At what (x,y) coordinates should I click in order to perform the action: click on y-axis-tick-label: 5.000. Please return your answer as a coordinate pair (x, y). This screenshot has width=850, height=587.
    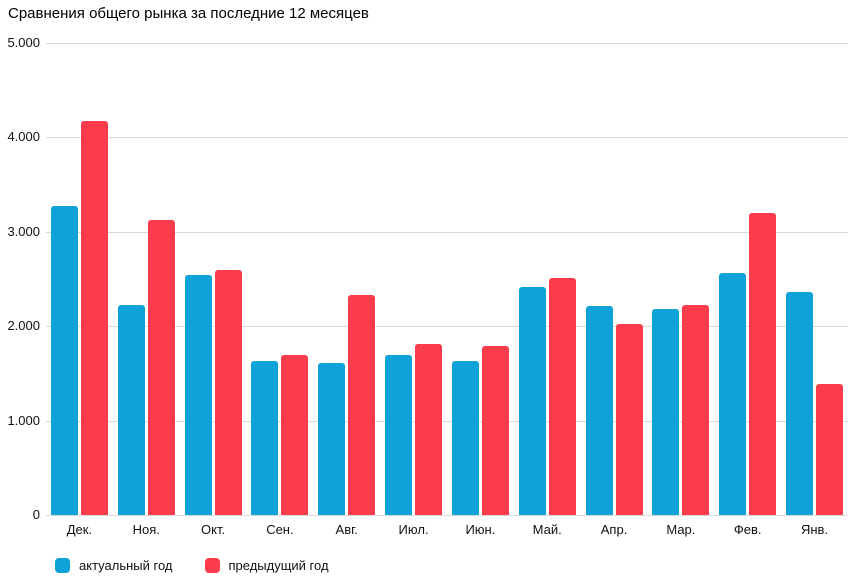
    Looking at the image, I should click on (23, 42).